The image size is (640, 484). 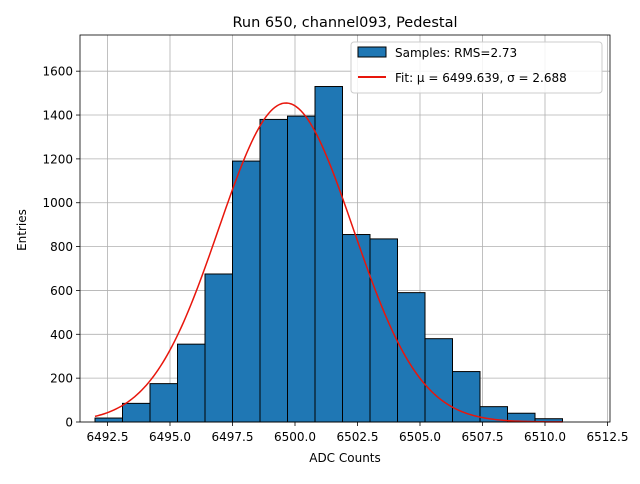 What do you see at coordinates (61, 379) in the screenshot?
I see `y-tick-label: 200` at bounding box center [61, 379].